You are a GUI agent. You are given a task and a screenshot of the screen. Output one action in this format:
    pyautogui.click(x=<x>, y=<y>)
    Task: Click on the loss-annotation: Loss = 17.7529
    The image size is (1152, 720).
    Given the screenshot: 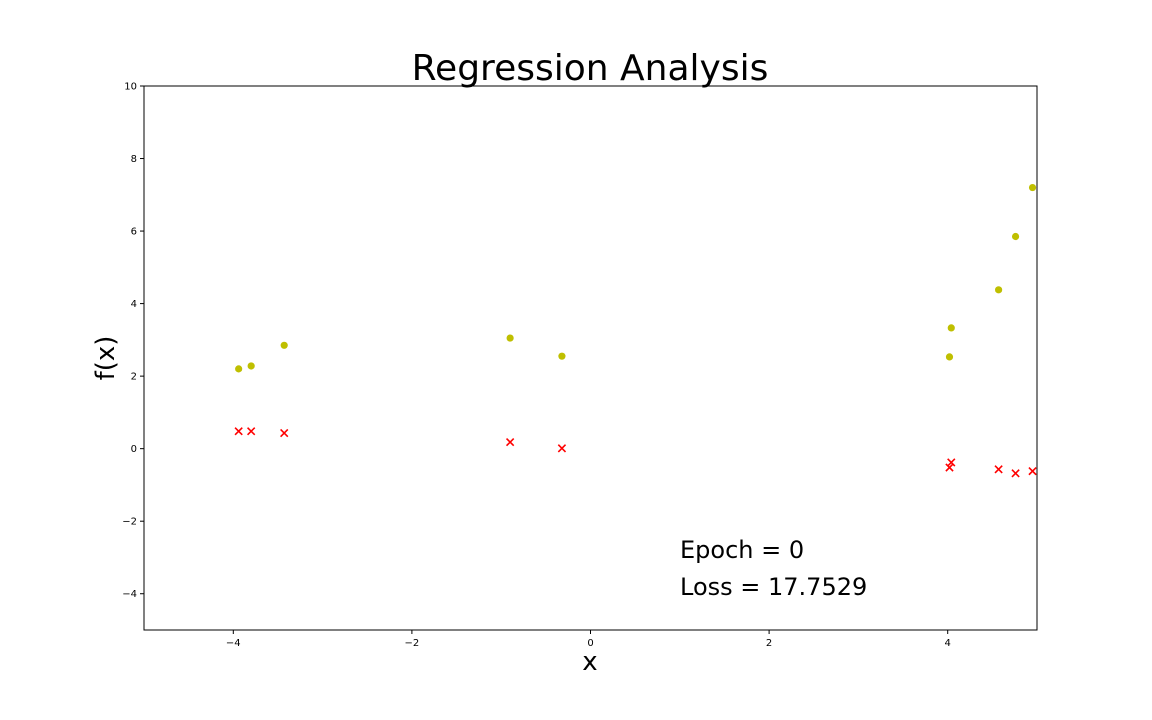 What is the action you would take?
    pyautogui.click(x=773, y=587)
    